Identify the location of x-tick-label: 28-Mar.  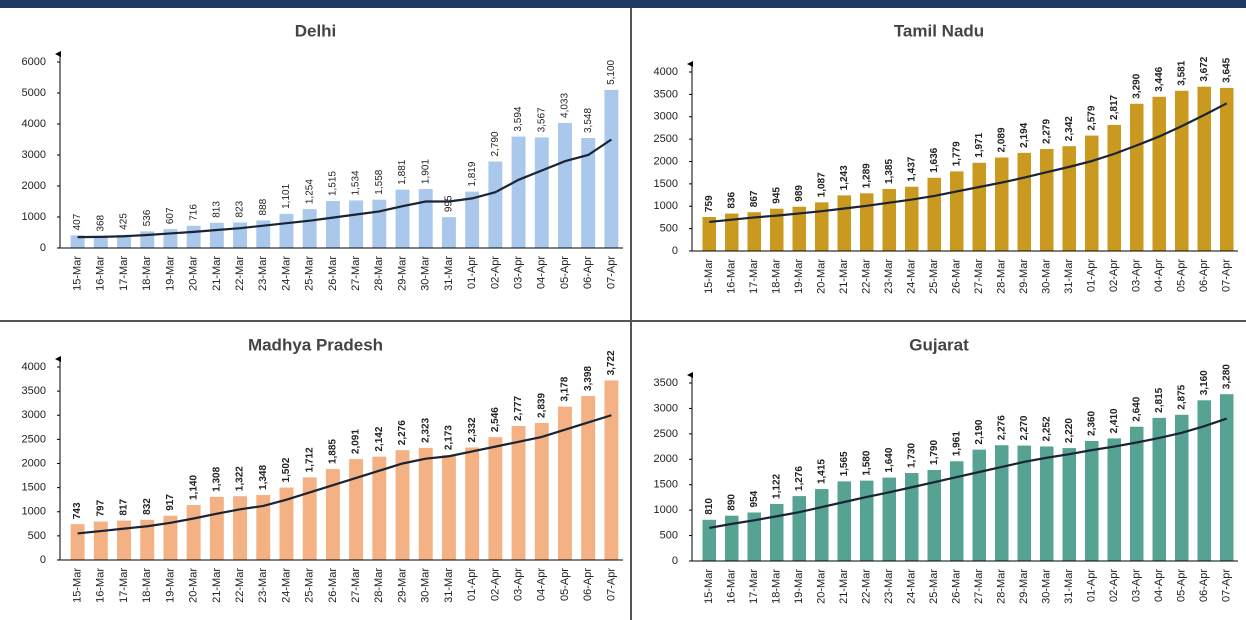
(1002, 276).